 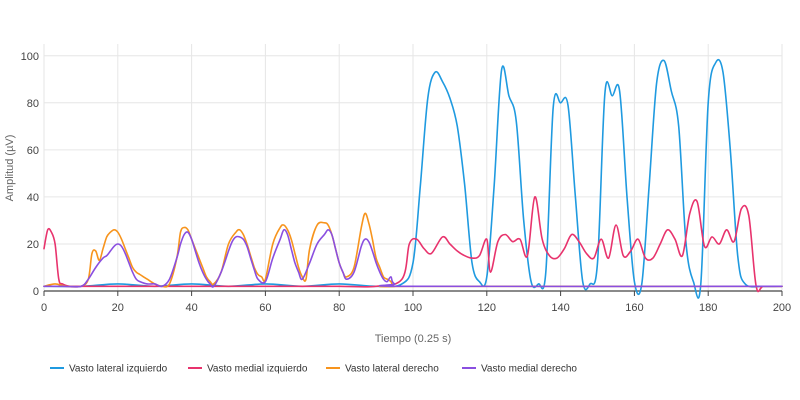 What do you see at coordinates (392, 369) in the screenshot?
I see `legend-label: Vasto lateral derecho` at bounding box center [392, 369].